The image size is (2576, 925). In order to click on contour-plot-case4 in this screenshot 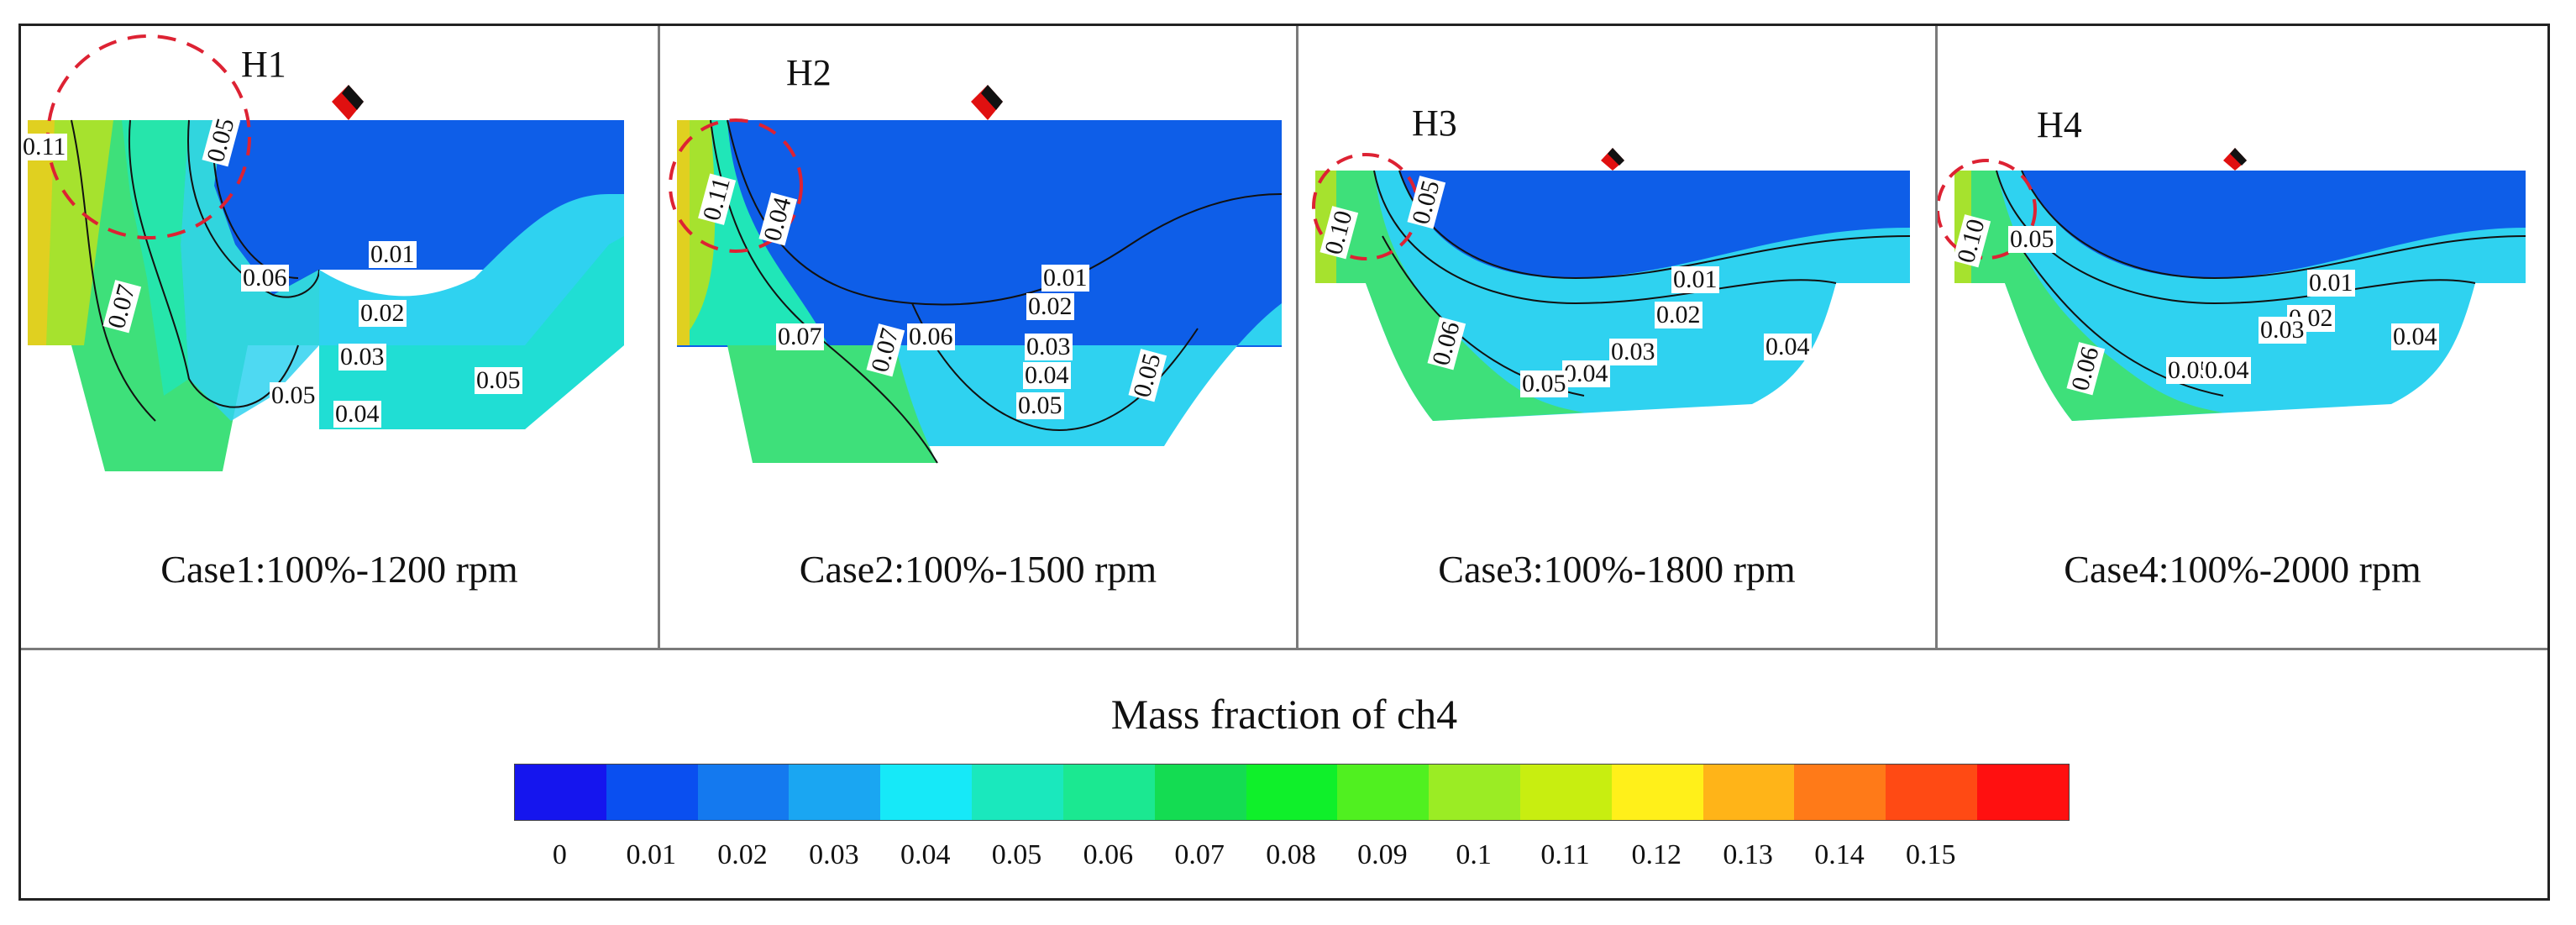, I will do `click(2232, 284)`.